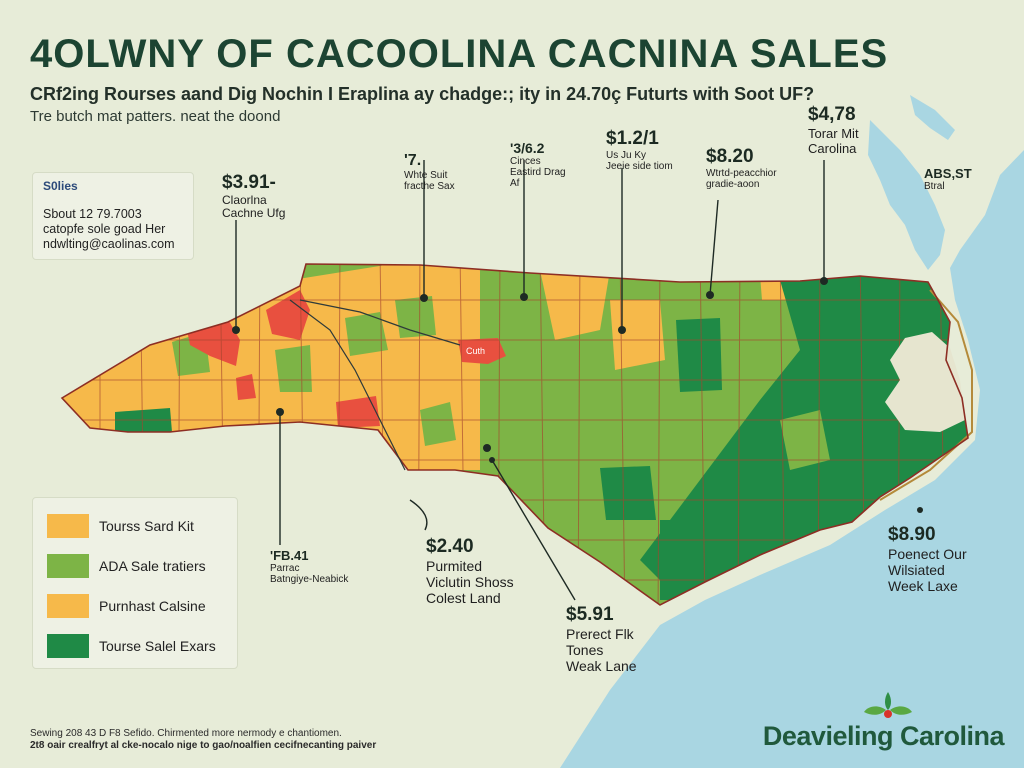 The width and height of the screenshot is (1024, 768). Describe the element at coordinates (515, 183) in the screenshot. I see `callout-line: Af` at that location.